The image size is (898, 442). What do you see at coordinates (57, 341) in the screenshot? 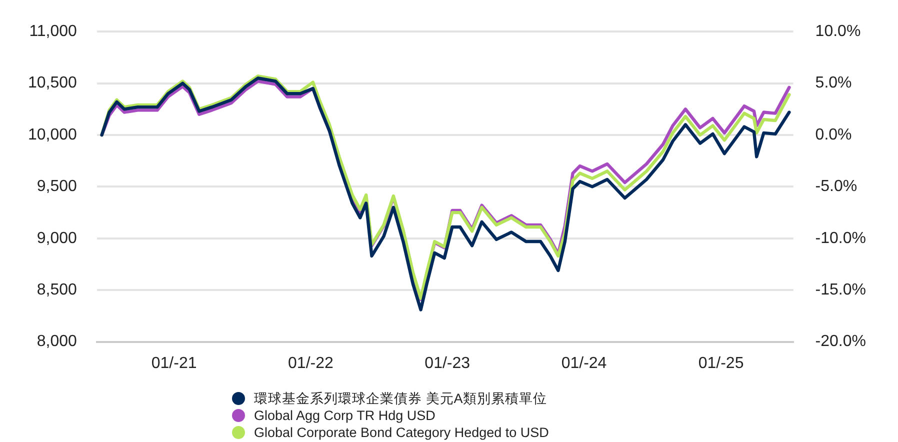
I see `y-tick-label: 8,000` at bounding box center [57, 341].